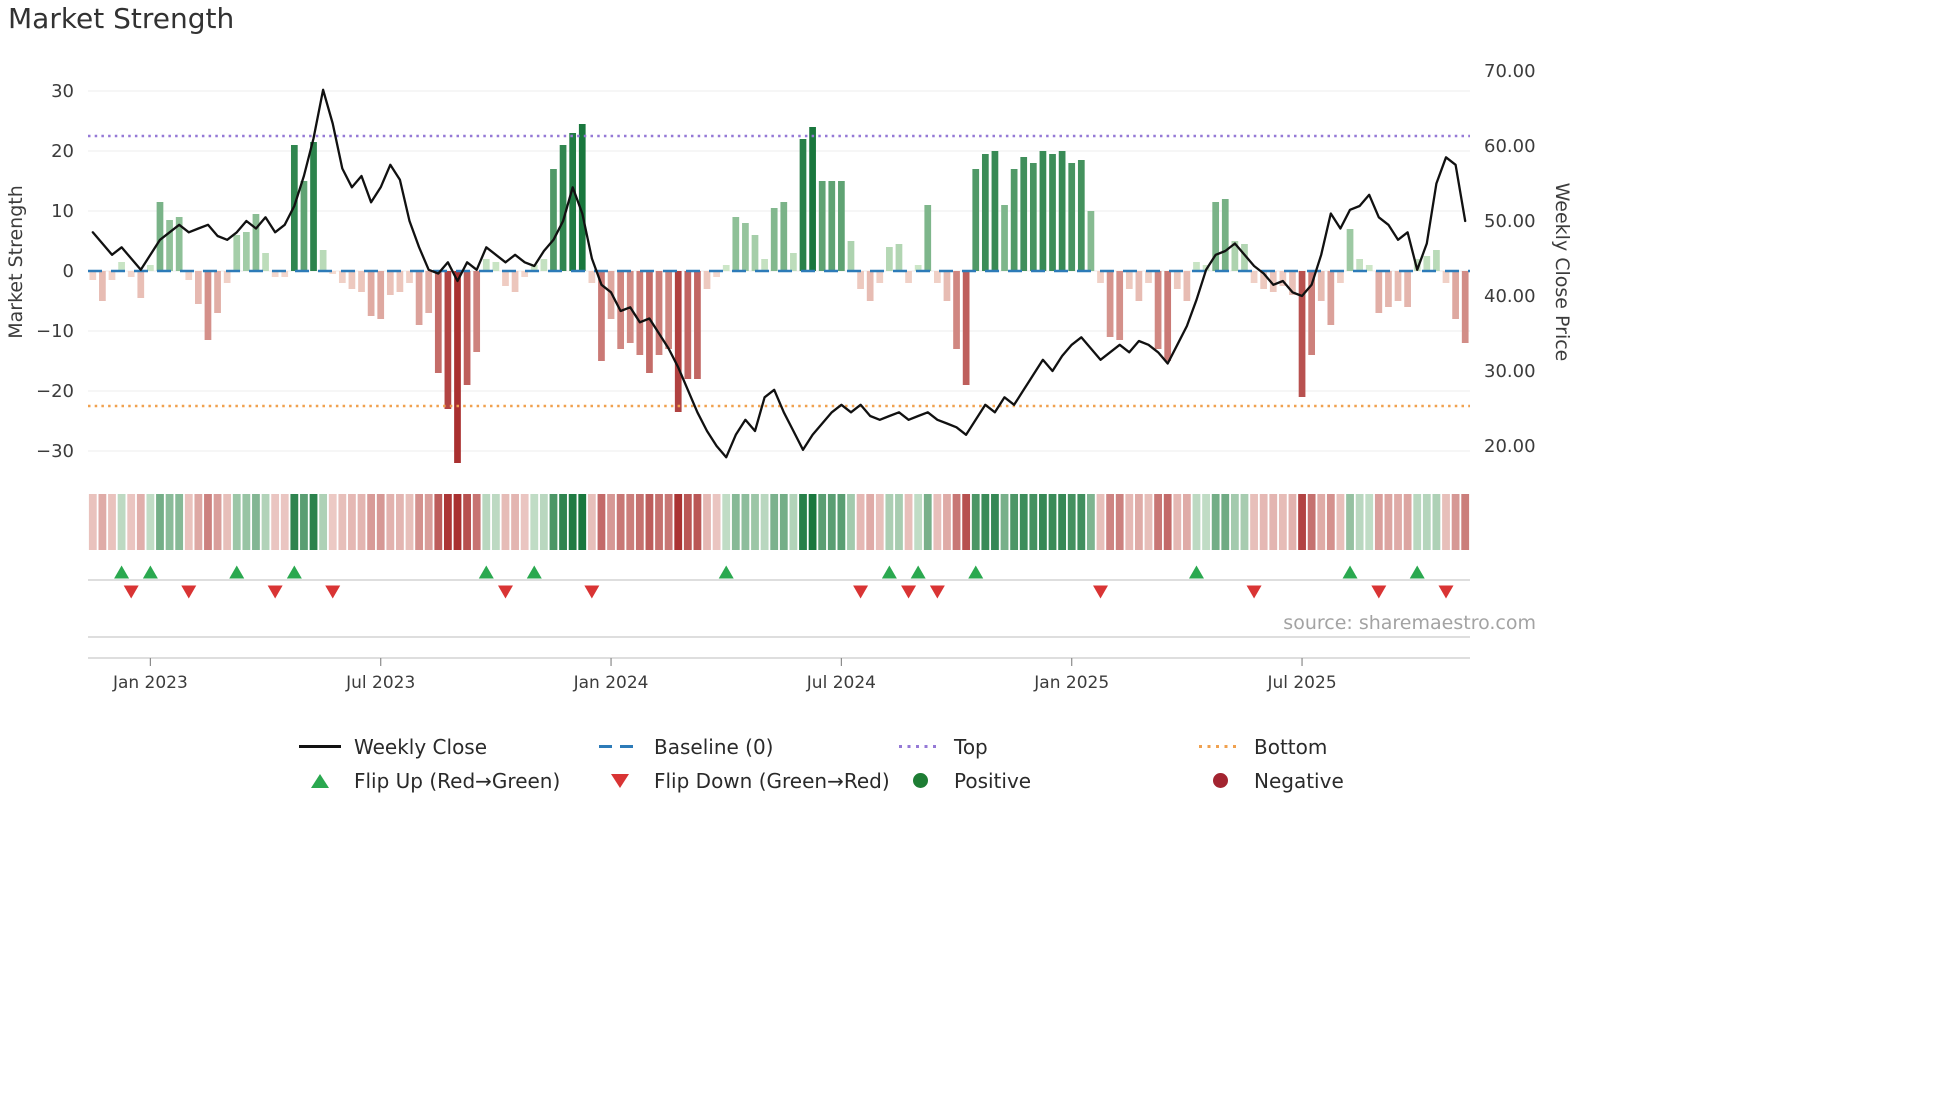 The height and width of the screenshot is (1102, 1960). Describe the element at coordinates (1510, 446) in the screenshot. I see `svg-text: 20.00` at that location.